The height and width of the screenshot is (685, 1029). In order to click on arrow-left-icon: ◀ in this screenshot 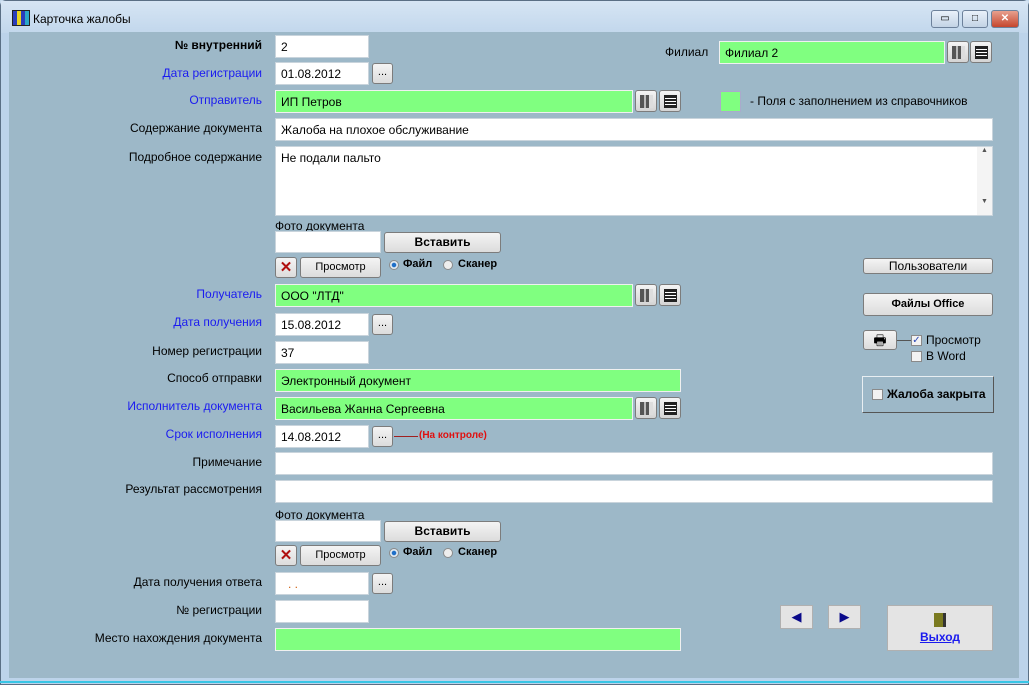, I will do `click(796, 616)`.